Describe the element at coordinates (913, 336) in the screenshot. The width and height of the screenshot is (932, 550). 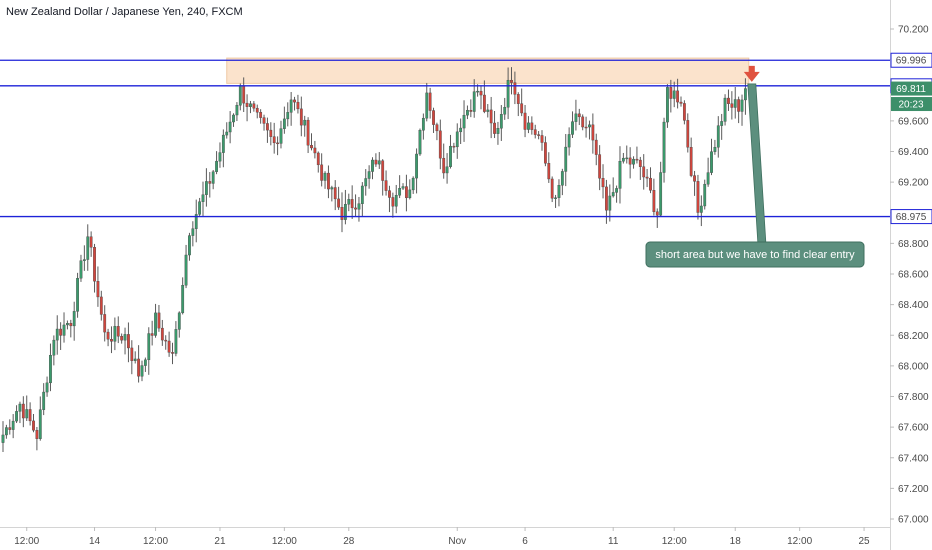
I see `y-tick-label: 68.200` at that location.